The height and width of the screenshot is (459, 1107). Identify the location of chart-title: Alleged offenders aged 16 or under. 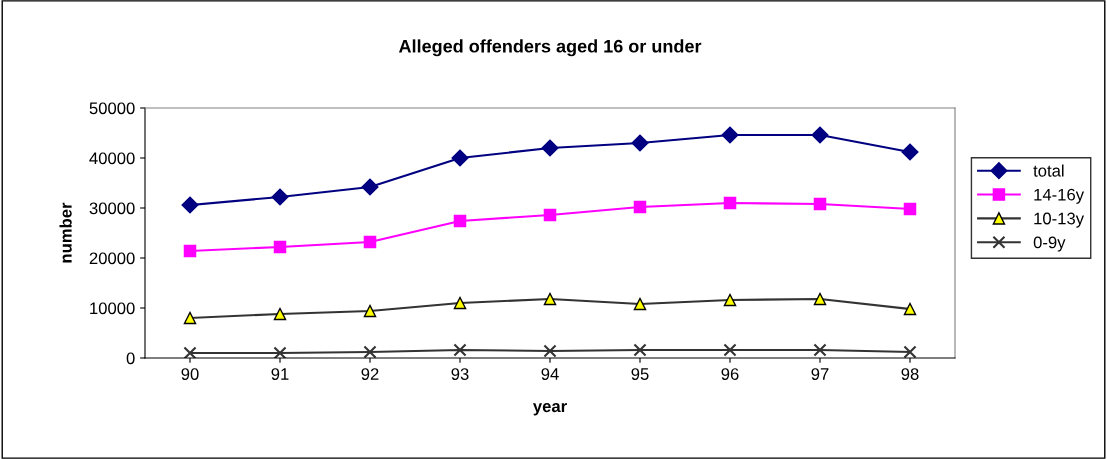
(550, 48).